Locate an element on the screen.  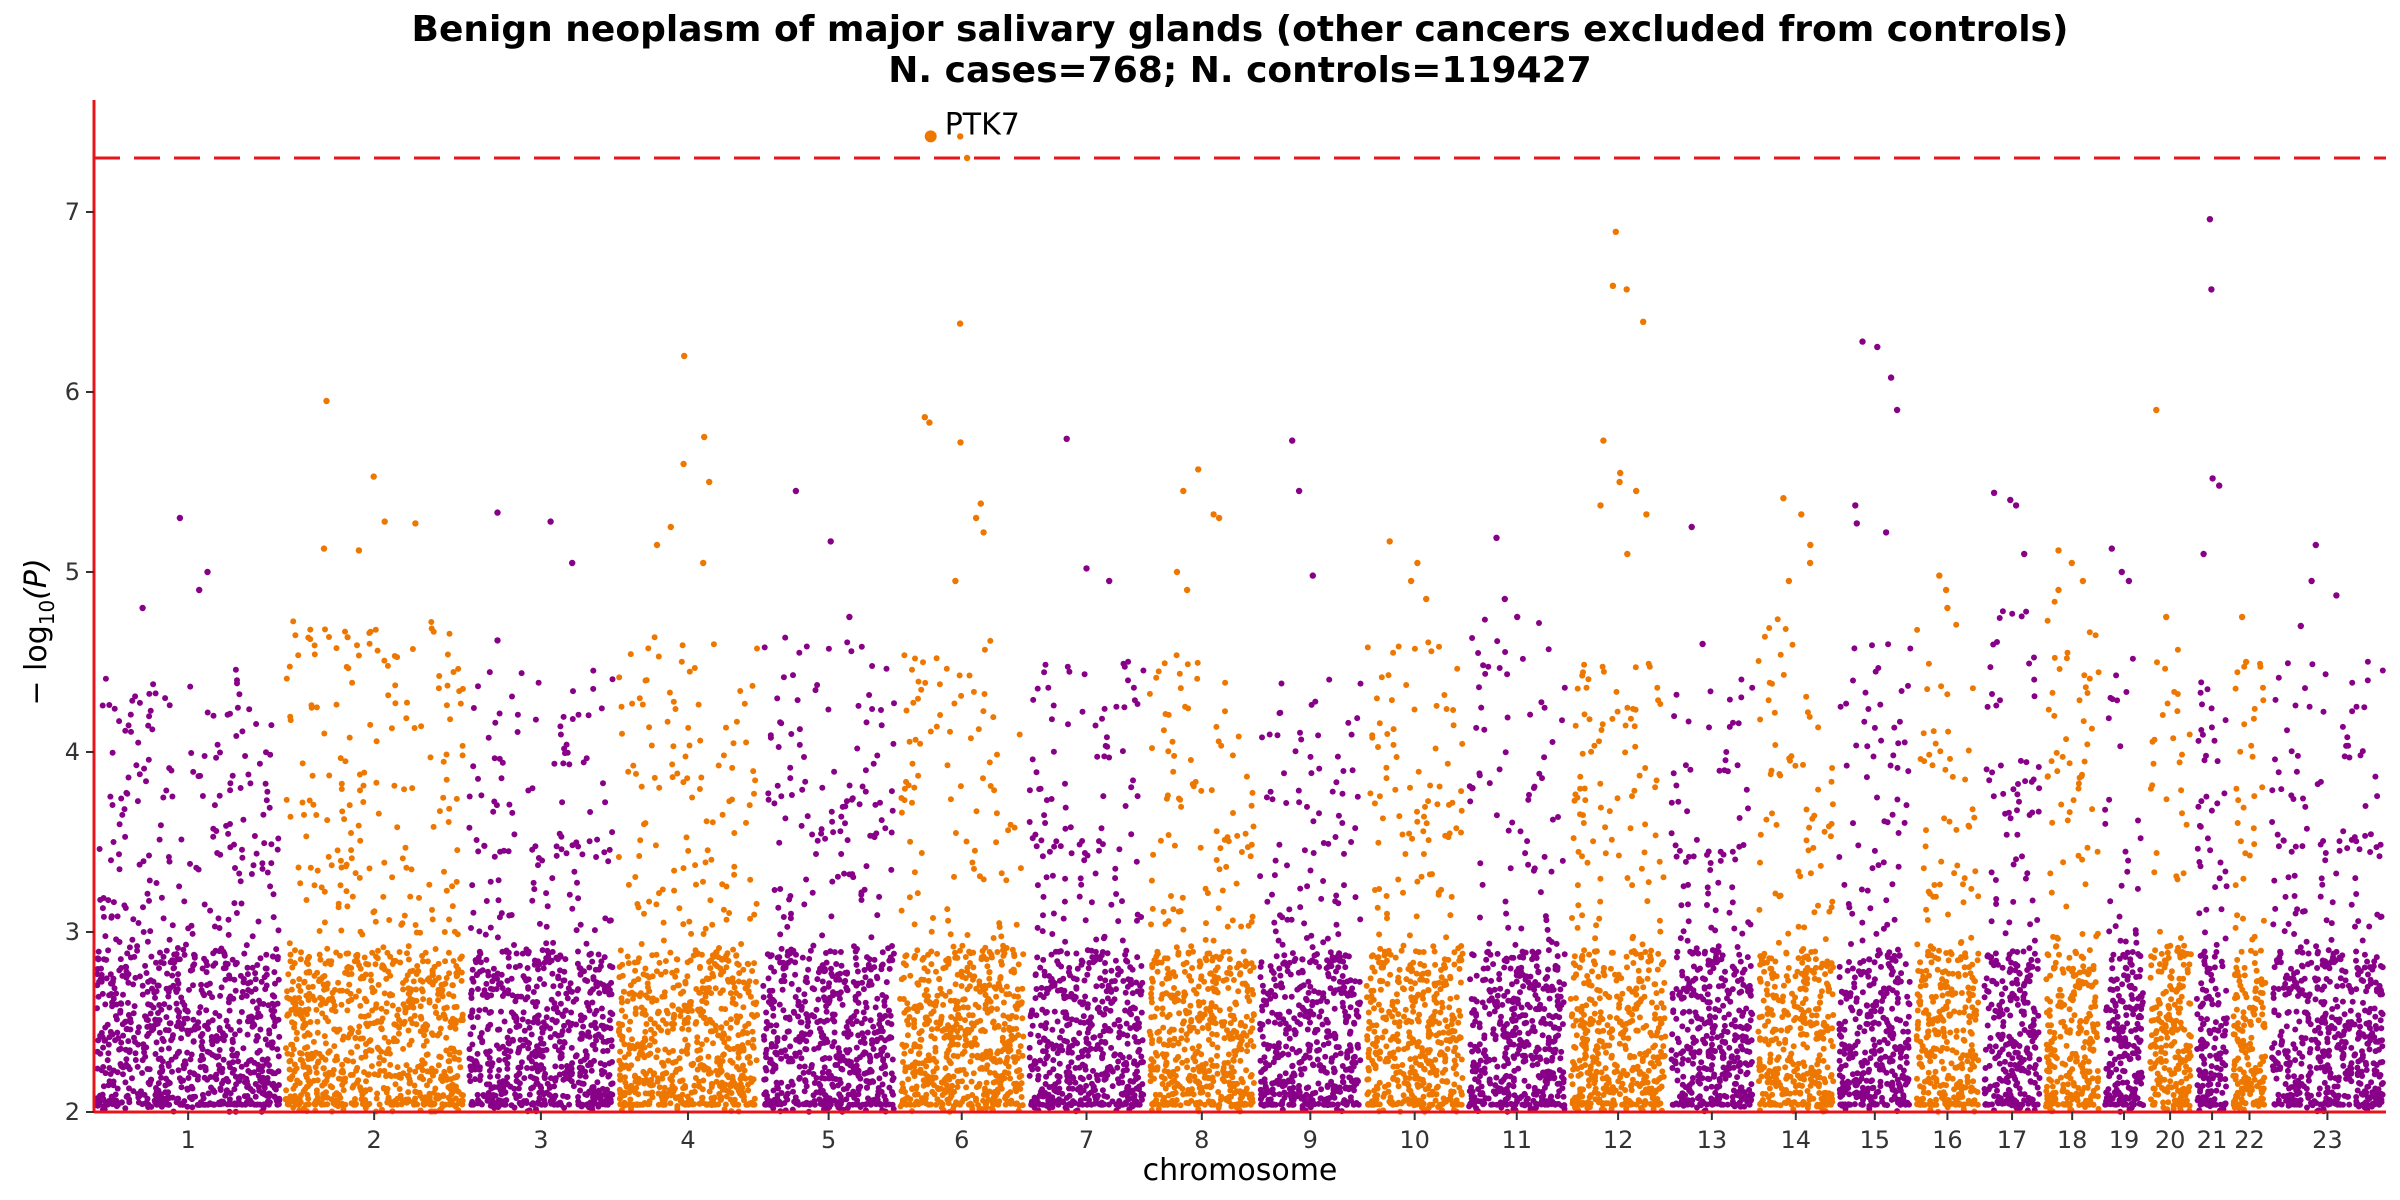
chromosome-6-points is located at coordinates (962, 624).